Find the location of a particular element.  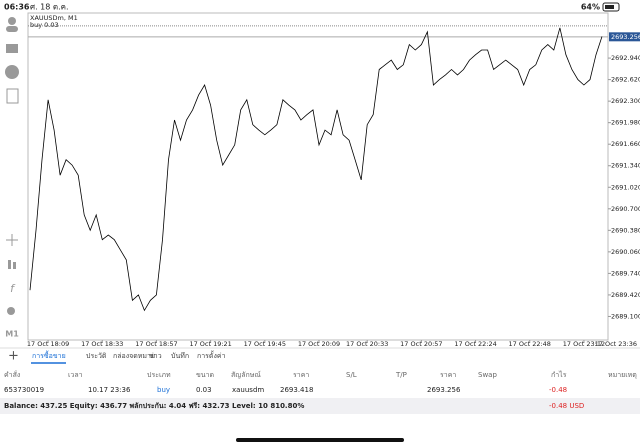

toolbar: f is located at coordinates (12, 166).